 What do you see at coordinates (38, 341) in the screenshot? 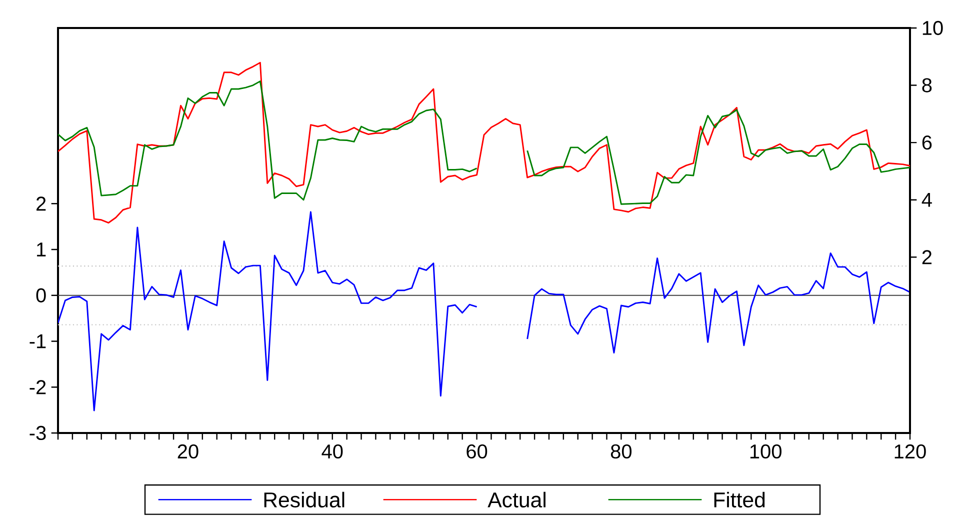
I see `y-tick-label: -1` at bounding box center [38, 341].